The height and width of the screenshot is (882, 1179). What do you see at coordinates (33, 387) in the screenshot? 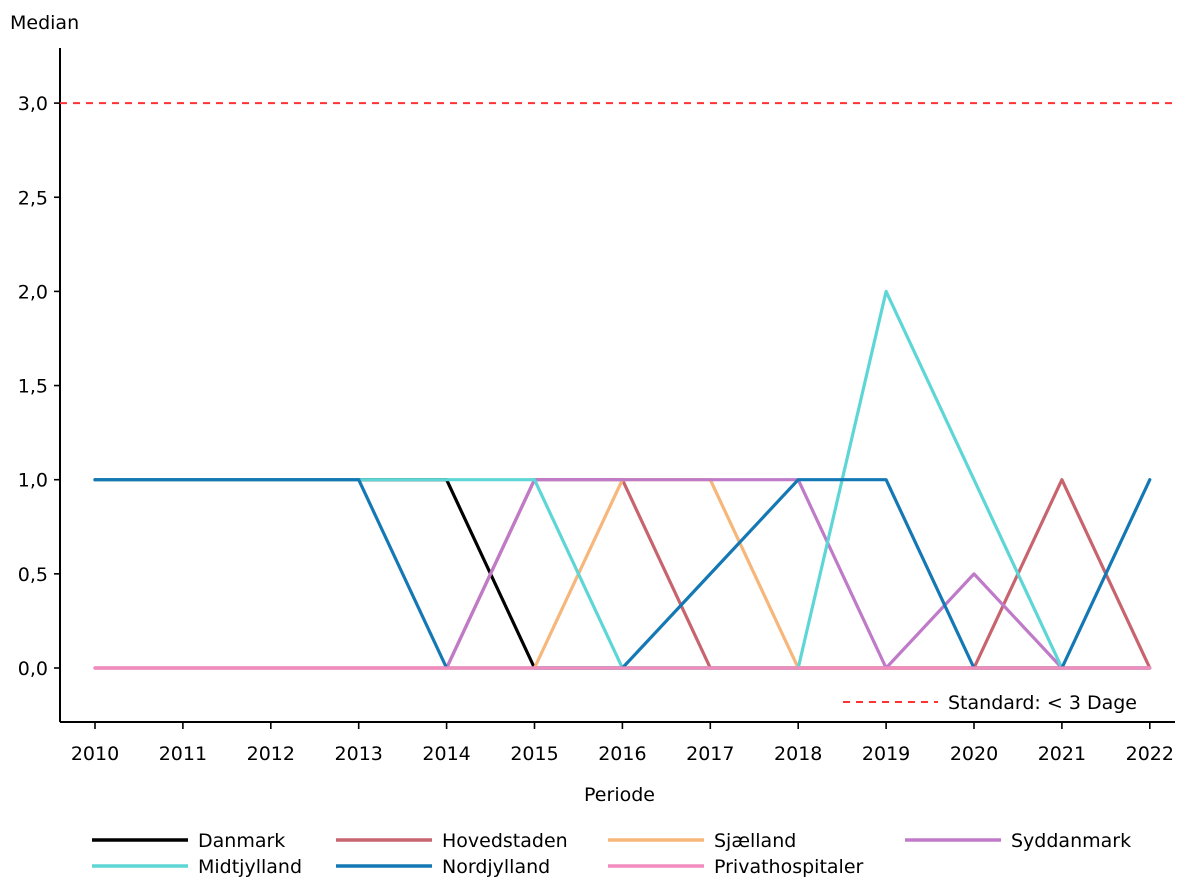
I see `y-tick-label: 1,5` at bounding box center [33, 387].